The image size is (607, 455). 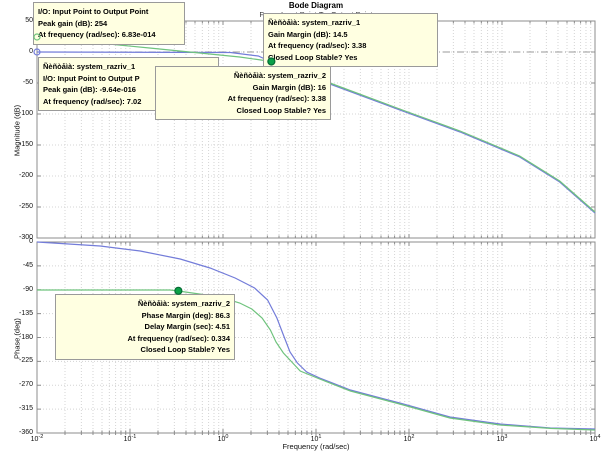 I want to click on magnitude-tick-label: -150, so click(x=25, y=144).